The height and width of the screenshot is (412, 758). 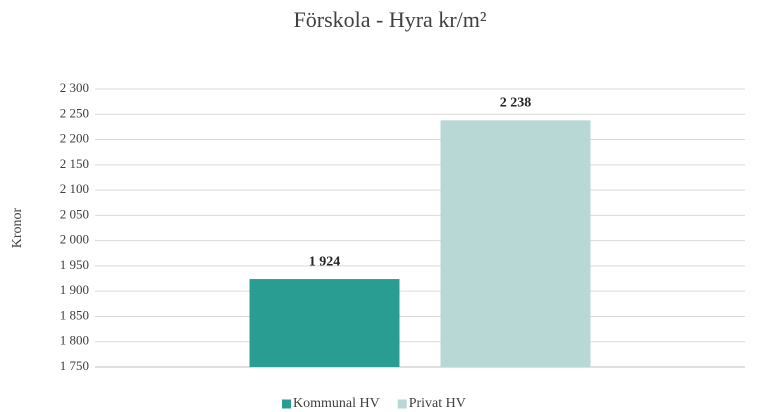 What do you see at coordinates (17, 227) in the screenshot?
I see `y-axis-title: Kronor` at bounding box center [17, 227].